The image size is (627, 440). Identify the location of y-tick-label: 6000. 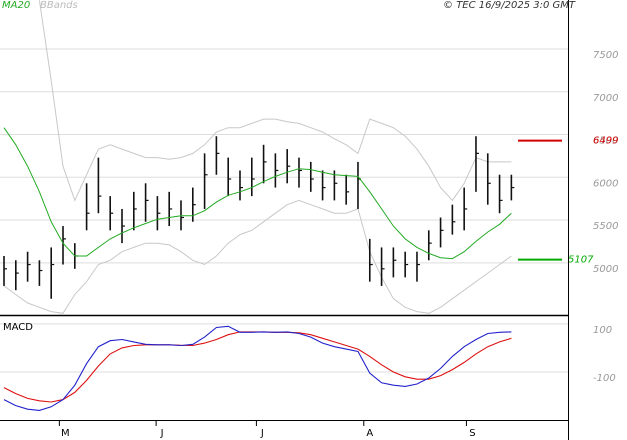
(605, 183).